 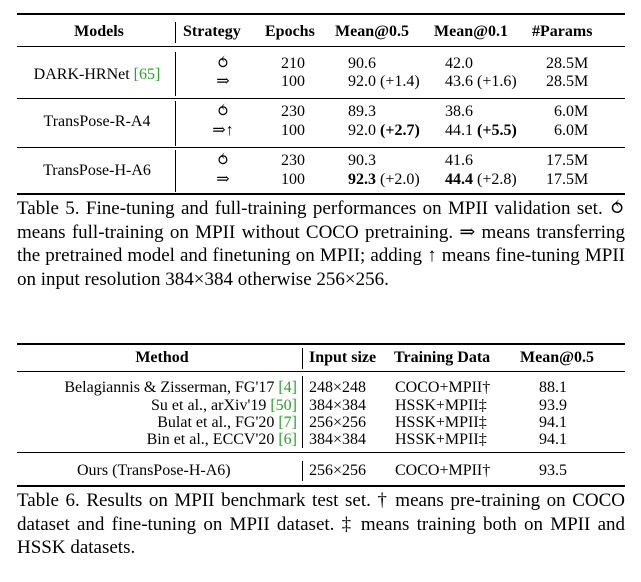 What do you see at coordinates (362, 64) in the screenshot?
I see `mean05-cell: 90.6` at bounding box center [362, 64].